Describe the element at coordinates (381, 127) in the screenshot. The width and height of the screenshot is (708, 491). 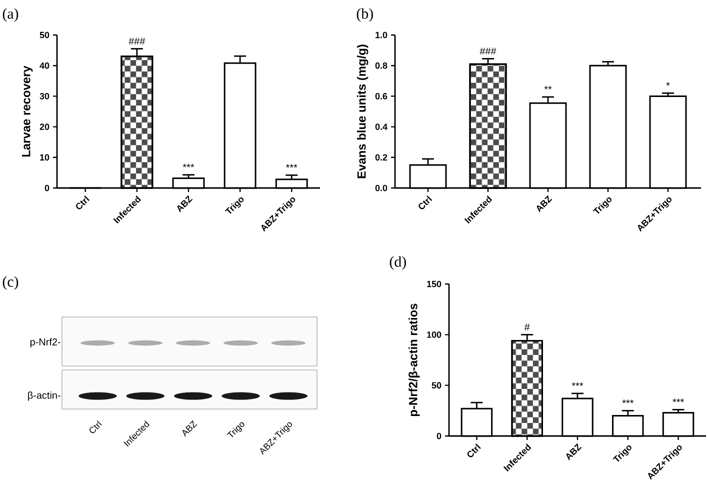
I see `y-tick-label: 0.4` at that location.